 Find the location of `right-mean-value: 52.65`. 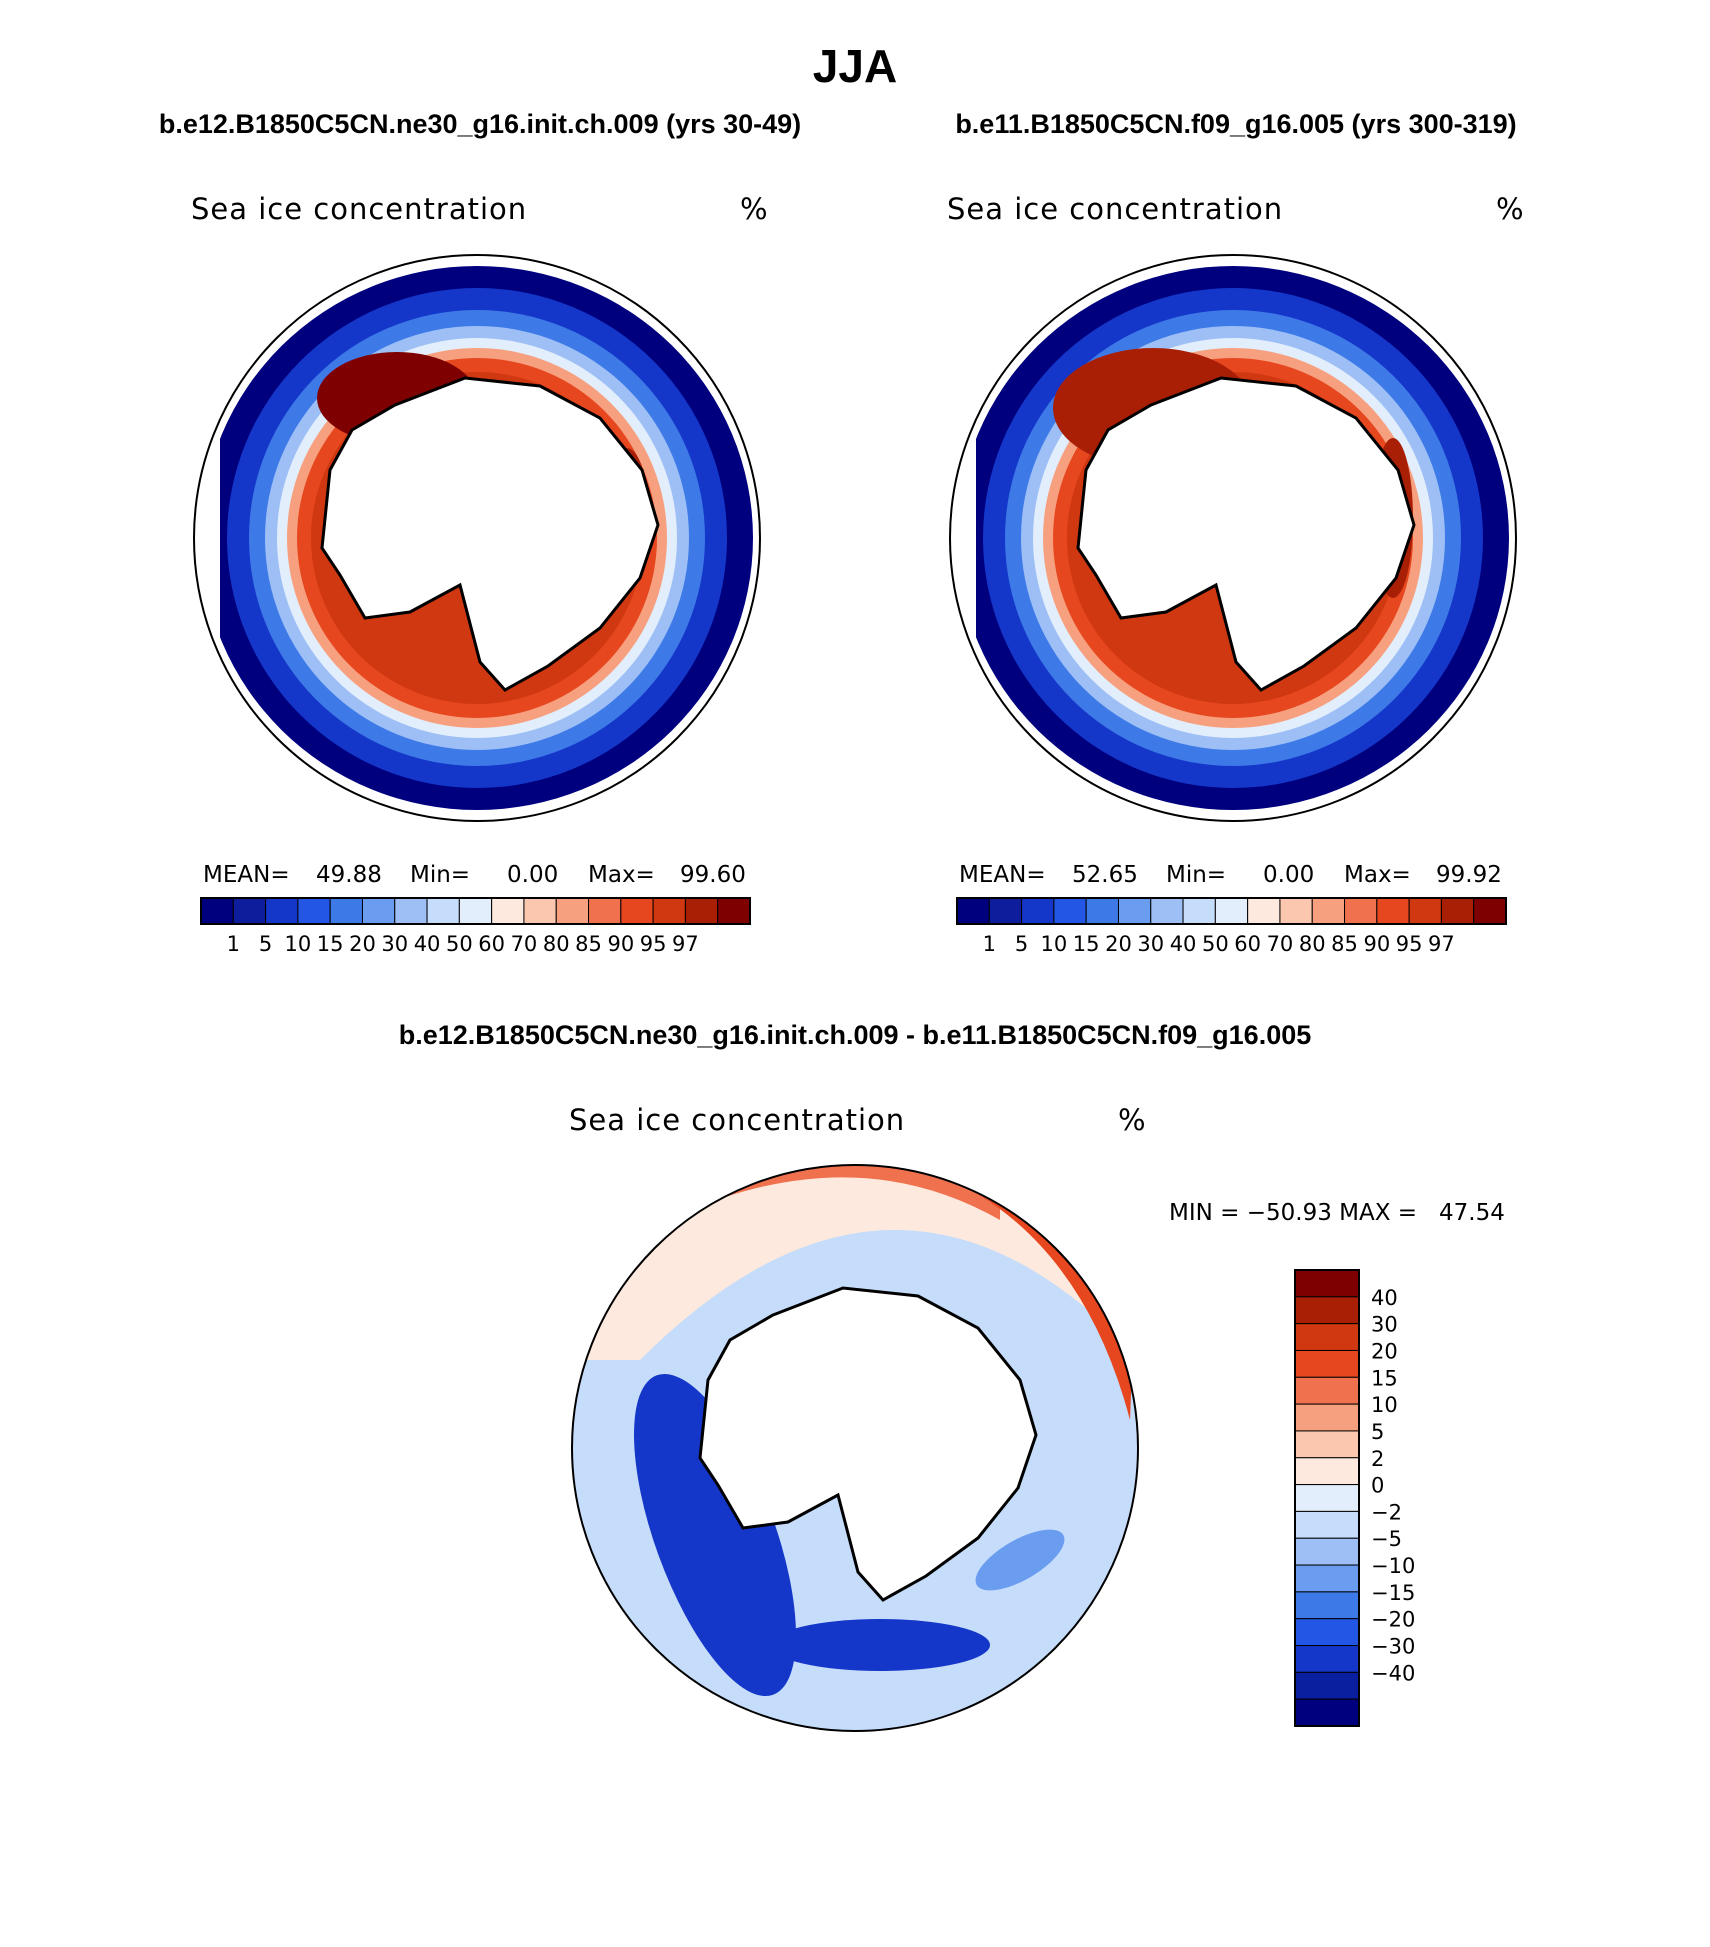

right-mean-value: 52.65 is located at coordinates (1105, 875).